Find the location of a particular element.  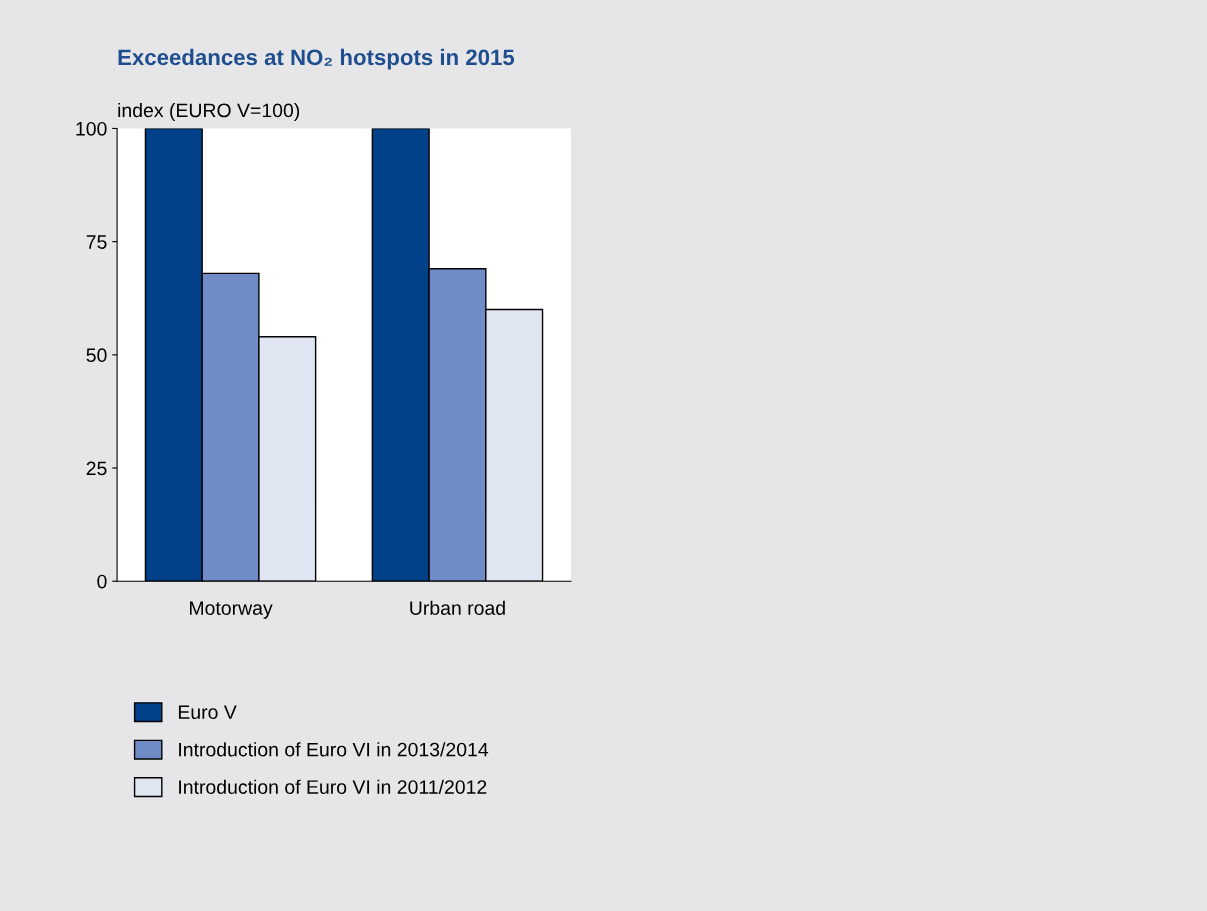

x-tick-label: Motorway is located at coordinates (231, 610).